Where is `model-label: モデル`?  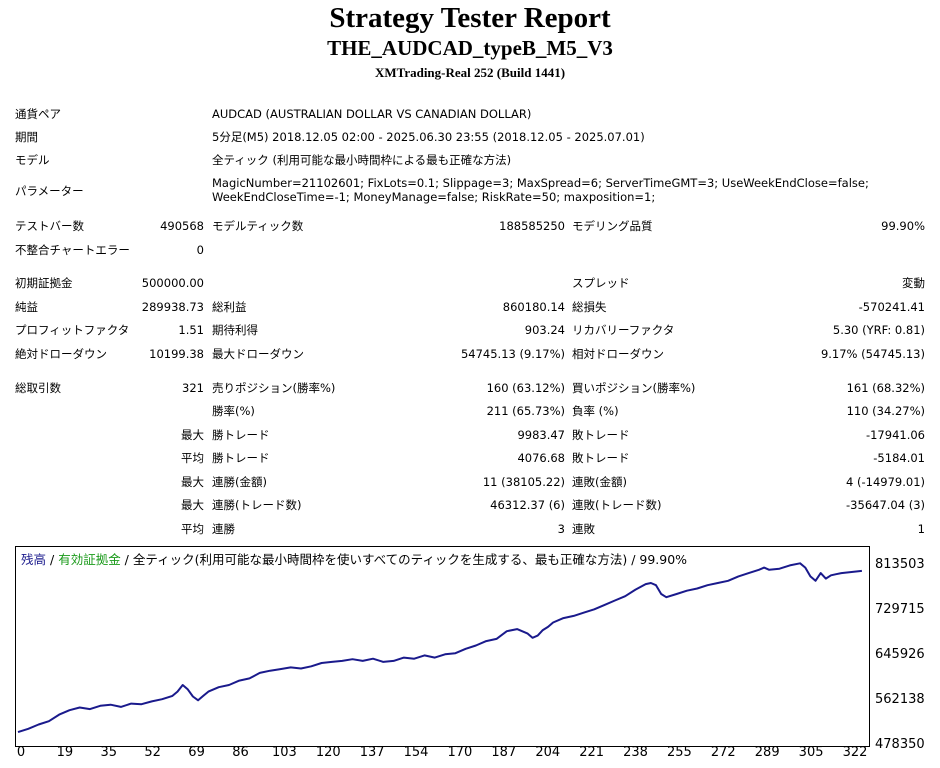
model-label: モデル is located at coordinates (32, 160).